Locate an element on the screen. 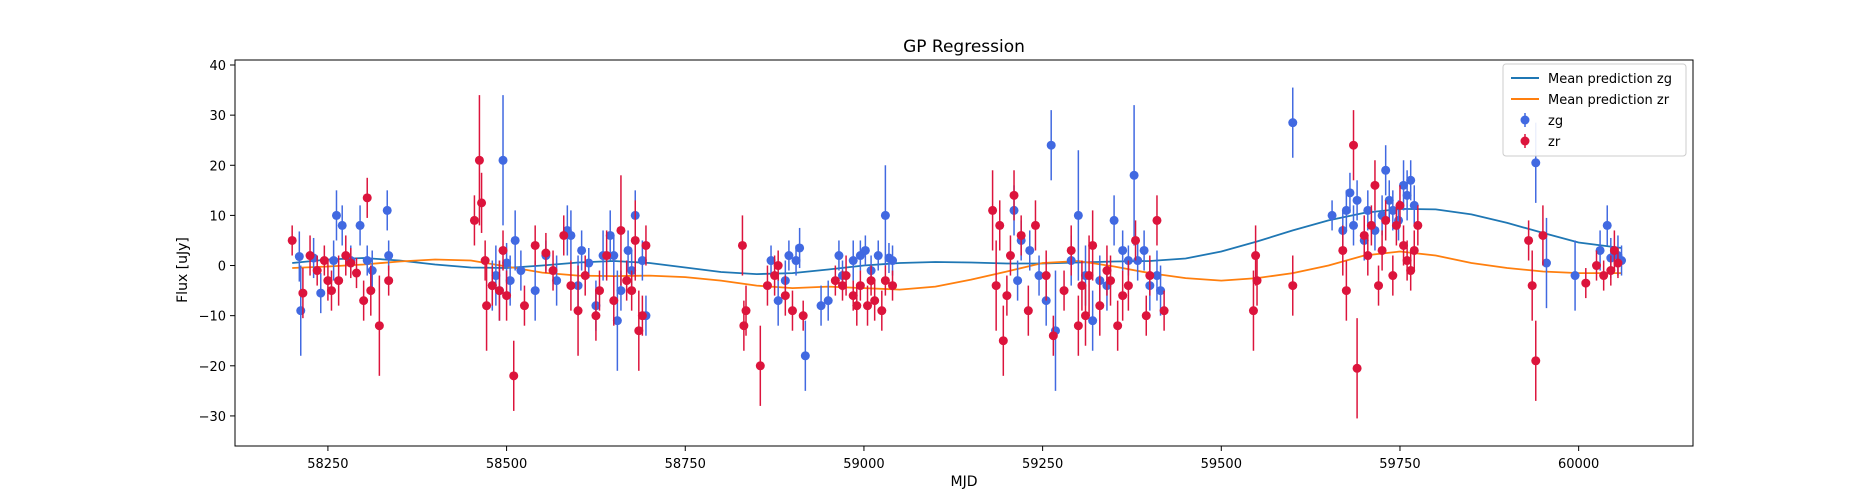  y-tick-label: 20 is located at coordinates (217, 166).